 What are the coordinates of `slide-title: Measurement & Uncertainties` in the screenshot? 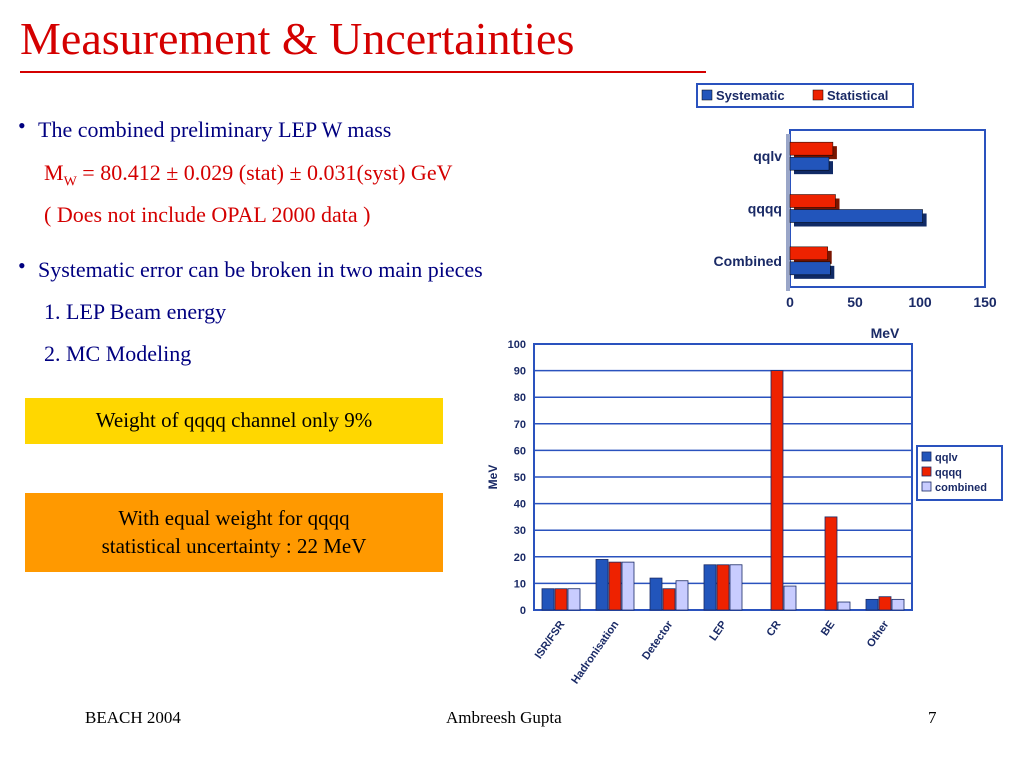 It's located at (297, 38).